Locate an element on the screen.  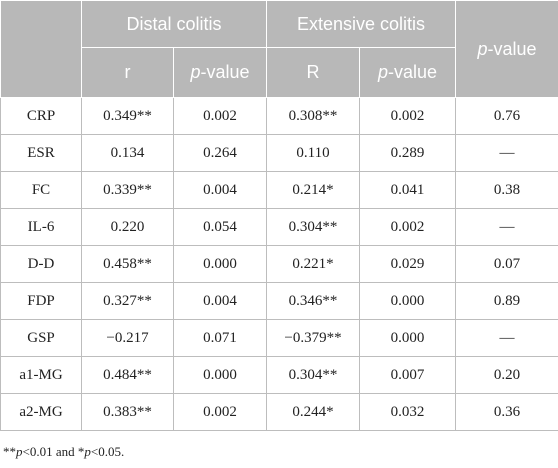
table-row: ESR 0.134 0.264 0.110 0.289 — is located at coordinates (279, 153).